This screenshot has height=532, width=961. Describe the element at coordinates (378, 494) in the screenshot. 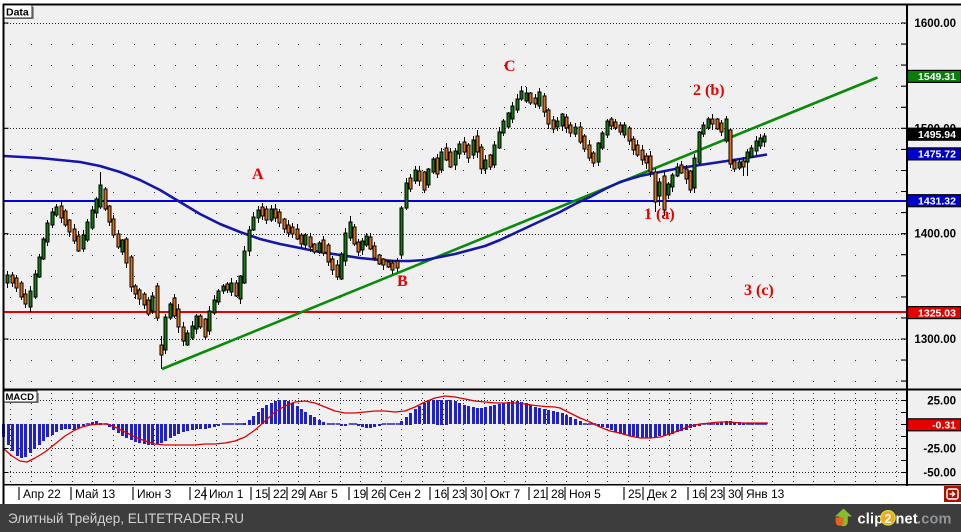

I see `svg-text: 26` at that location.